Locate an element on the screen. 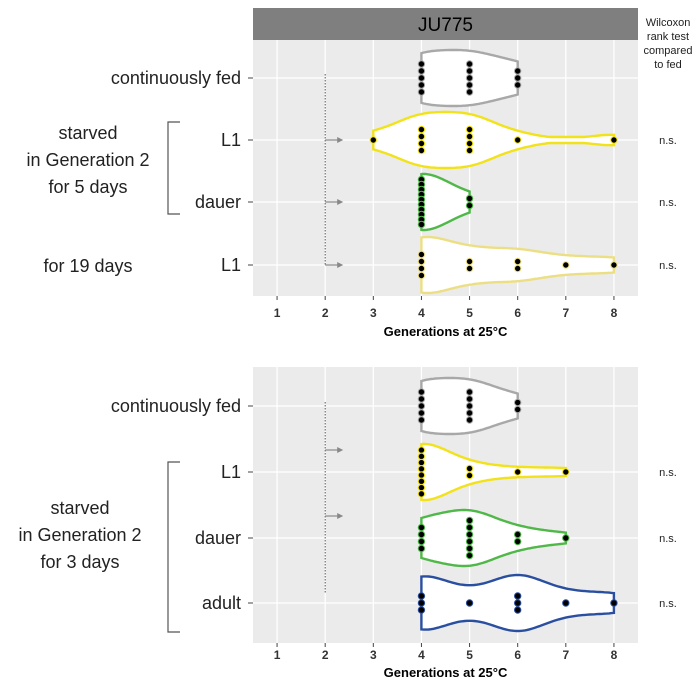  bottom-group-bracket is located at coordinates (173, 547).